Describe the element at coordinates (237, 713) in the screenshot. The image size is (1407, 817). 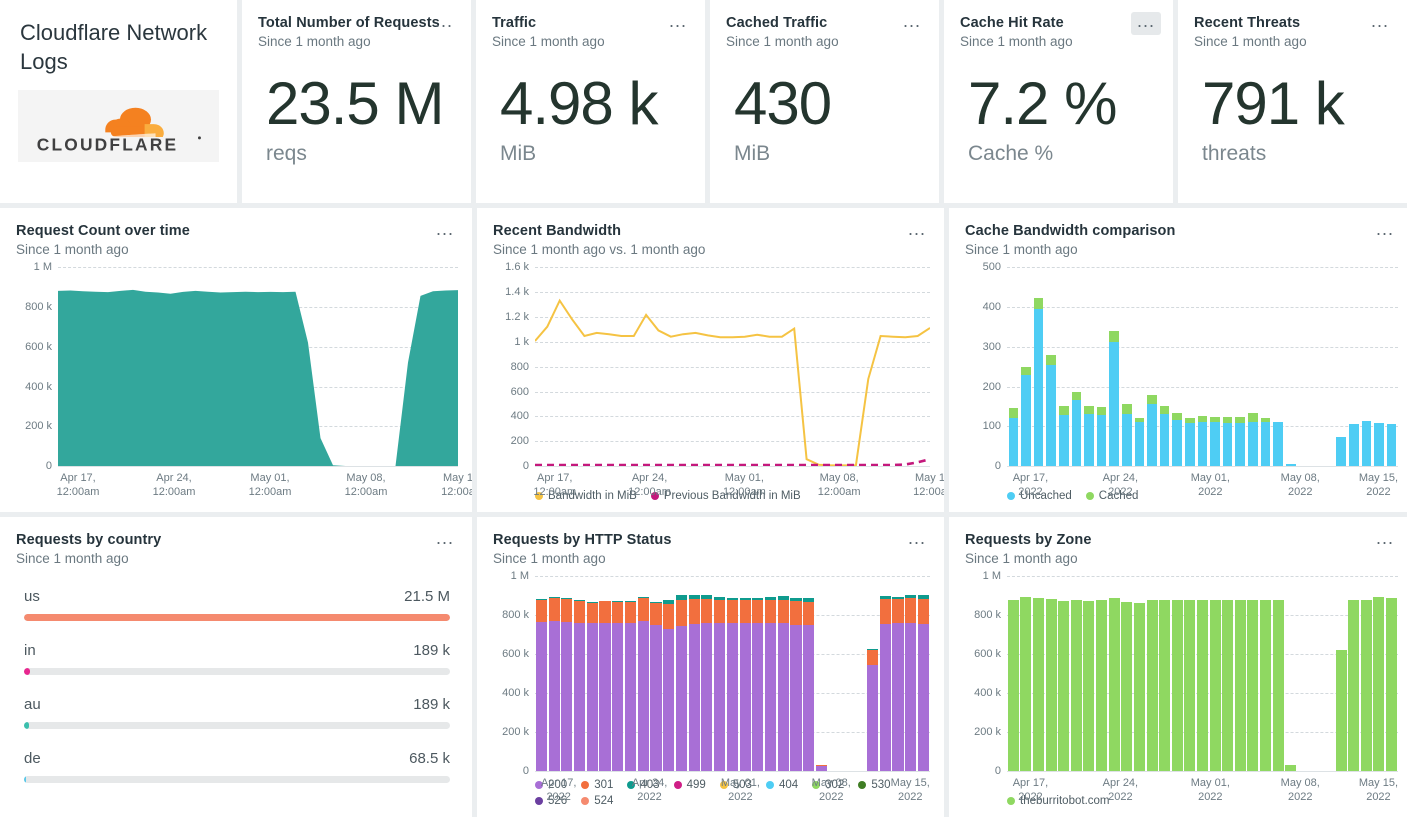
I see `country-bar-row: au 189 k` at that location.